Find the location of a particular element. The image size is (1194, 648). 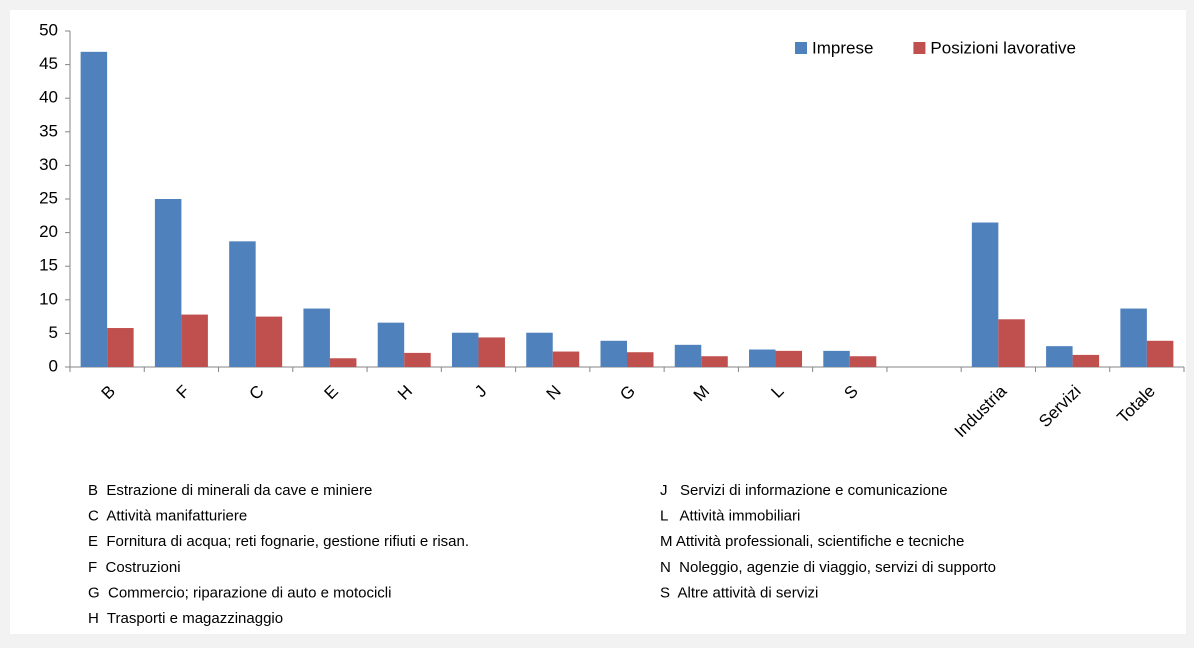

note: C Attività manifatturiere is located at coordinates (167, 516).